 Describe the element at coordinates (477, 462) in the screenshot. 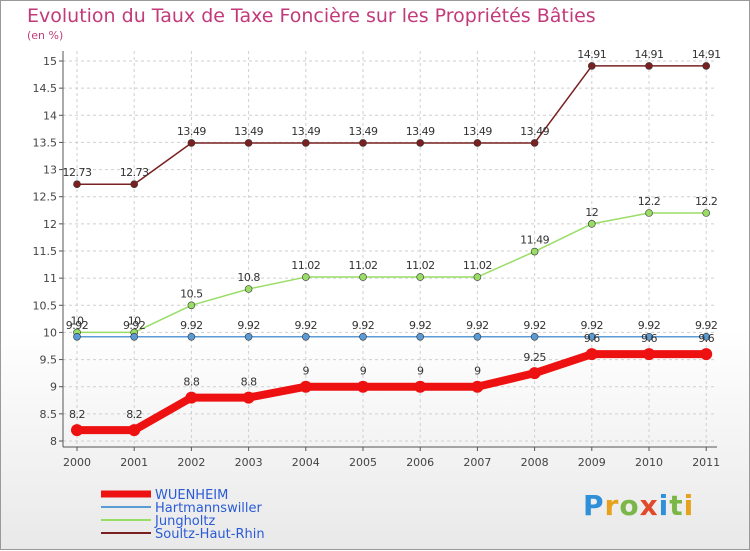

I see `x-tick-label: 2007` at that location.